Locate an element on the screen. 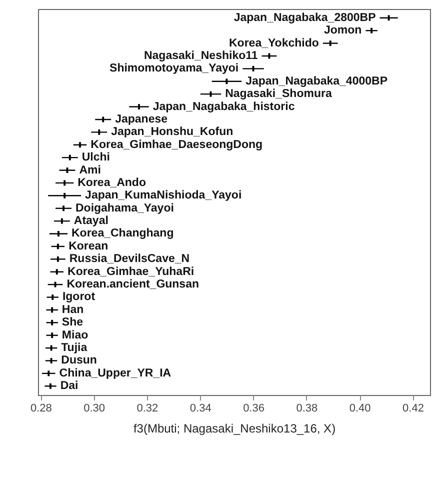 This screenshot has width=439, height=479. y-tick-label: Japan_Honshu_Kofun is located at coordinates (172, 132).